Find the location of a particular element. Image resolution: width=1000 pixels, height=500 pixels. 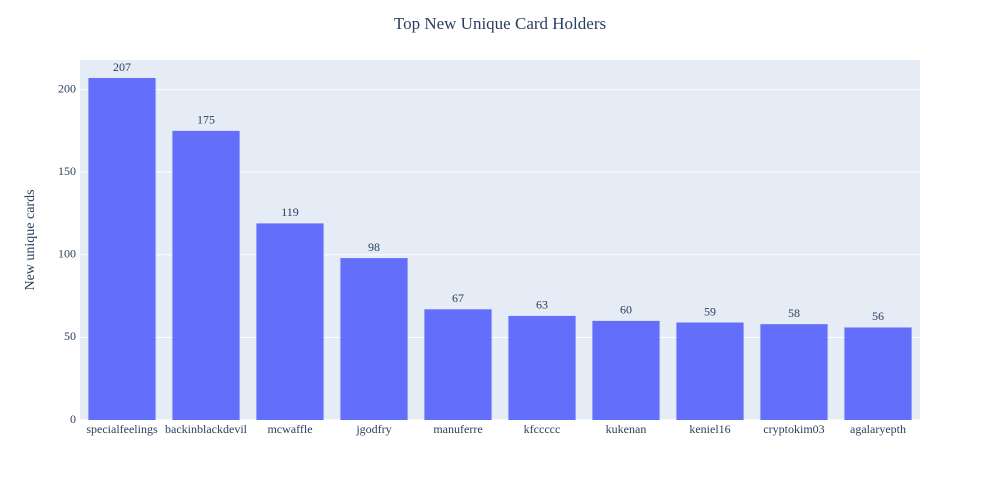

x-tick-label: mcwaffle is located at coordinates (289, 429).